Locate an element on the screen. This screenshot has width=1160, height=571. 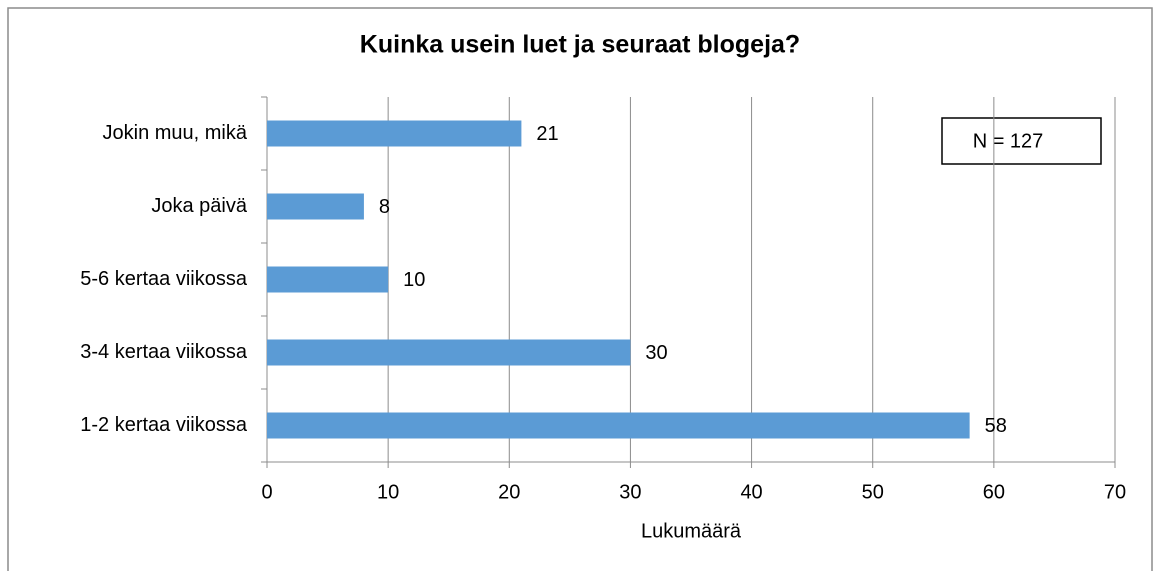
x-tick-label: 10 is located at coordinates (388, 492).